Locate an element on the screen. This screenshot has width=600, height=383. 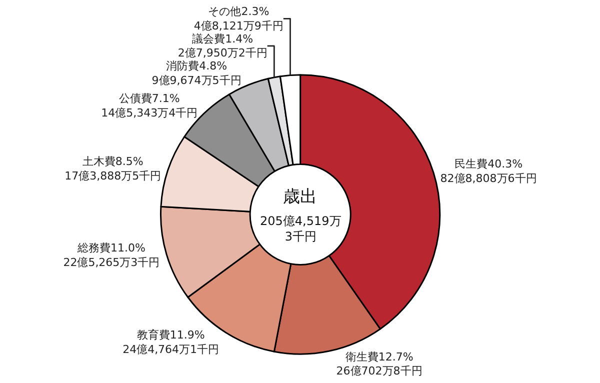
slice-label: 議会費1.4% 2億7,950万2千円 is located at coordinates (223, 46).